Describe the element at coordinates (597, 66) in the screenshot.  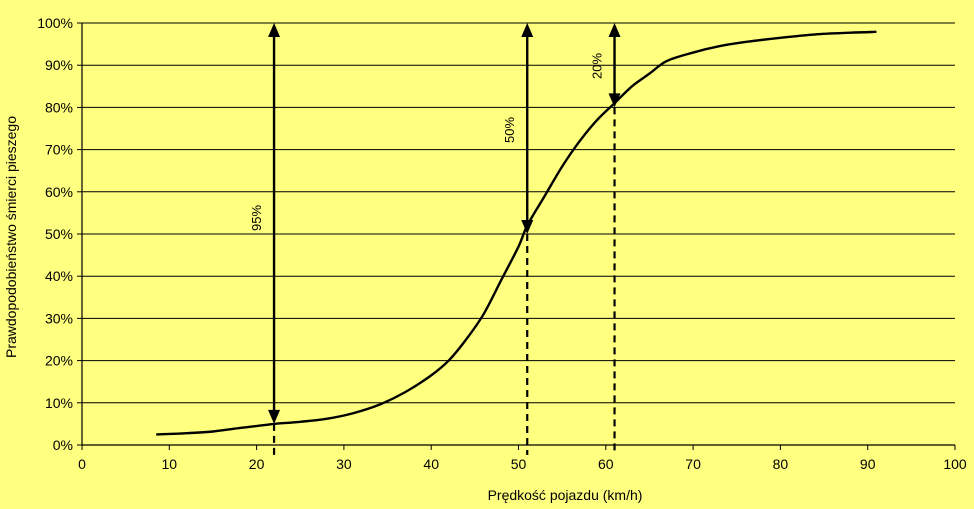
I see `annotation-label: 20%` at that location.